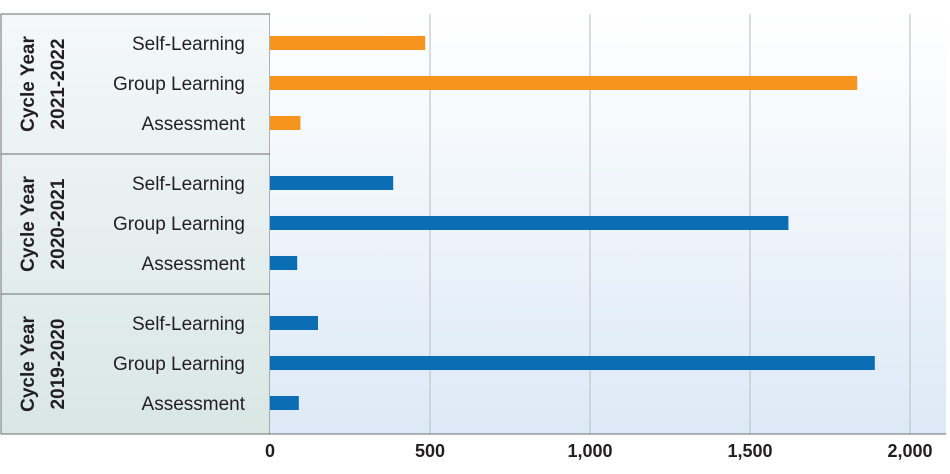 This screenshot has width=950, height=474. Describe the element at coordinates (589, 451) in the screenshot. I see `x-tick-label: 1,000` at that location.